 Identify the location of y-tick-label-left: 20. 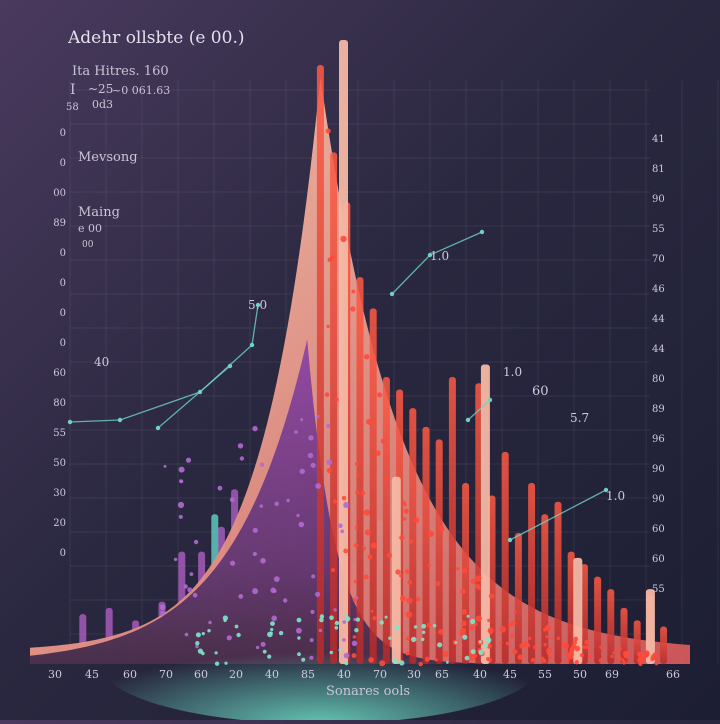
(59, 523).